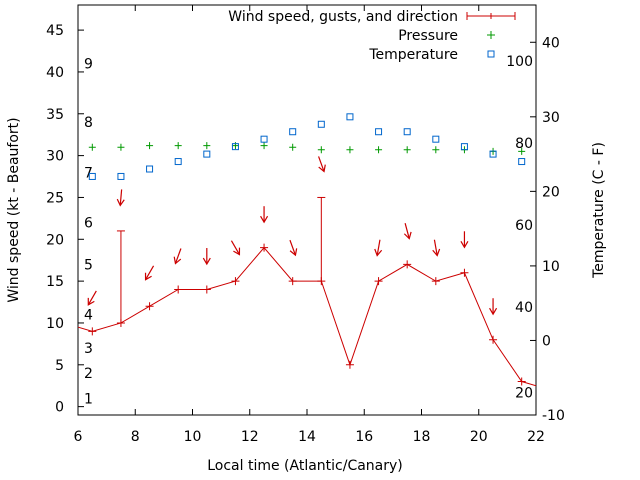 This screenshot has width=640, height=480. What do you see at coordinates (546, 341) in the screenshot?
I see `y-right-tick-label: 0` at bounding box center [546, 341].